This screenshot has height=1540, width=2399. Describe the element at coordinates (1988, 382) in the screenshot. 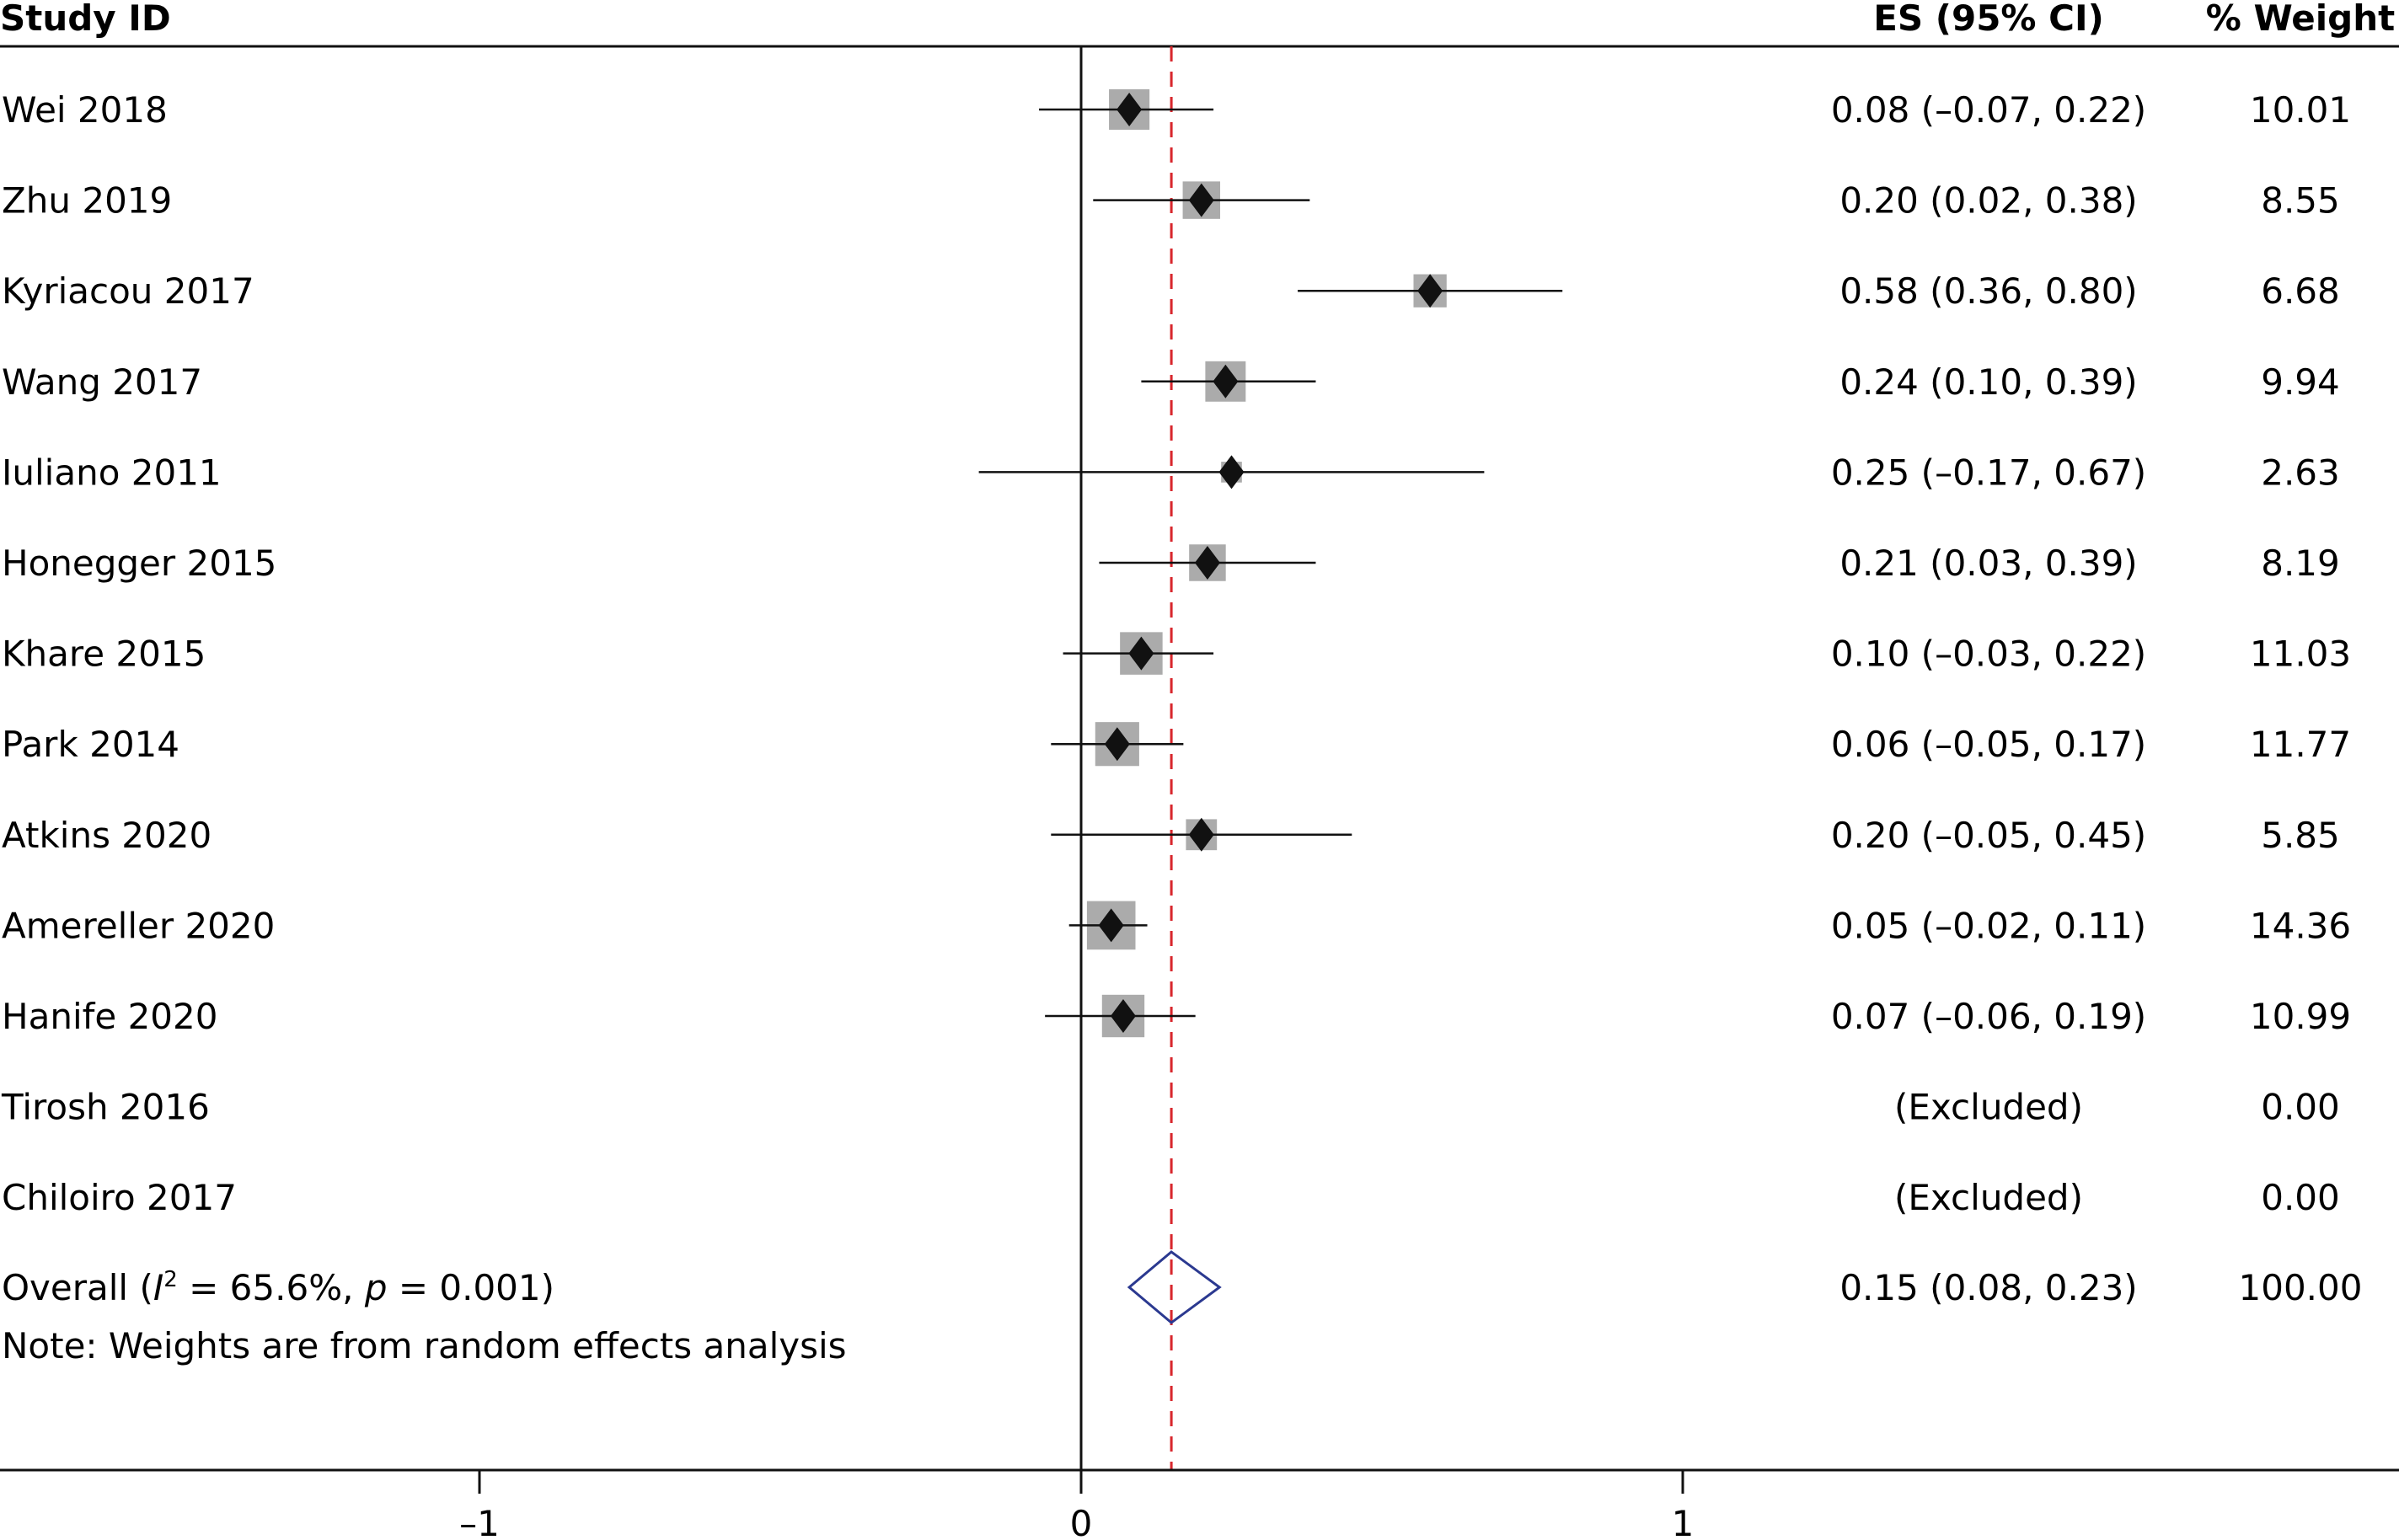

I see `study-es-text: 0.24 (0.10, 0.39)` at that location.